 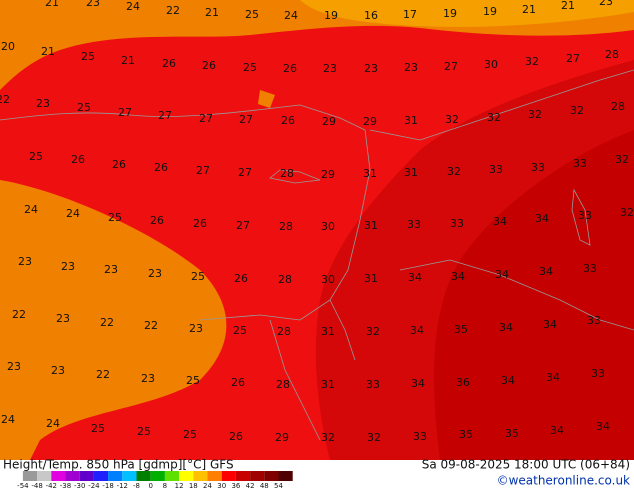 What do you see at coordinates (490, 11) in the screenshot?
I see `temperature-label: 19` at bounding box center [490, 11].